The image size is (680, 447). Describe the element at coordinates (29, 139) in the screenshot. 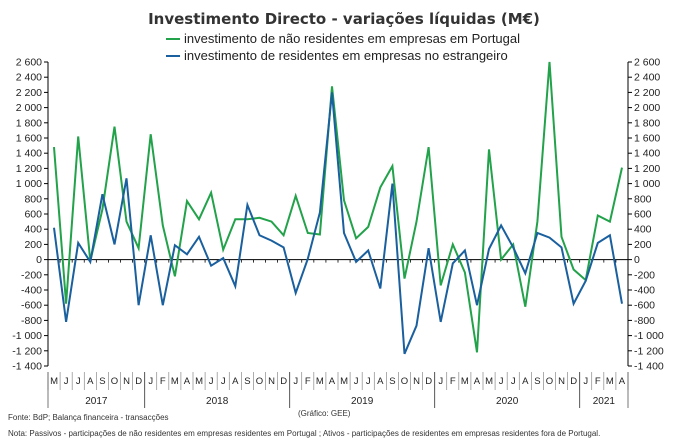

I see `y-tick-label-left: 1 600` at that location.